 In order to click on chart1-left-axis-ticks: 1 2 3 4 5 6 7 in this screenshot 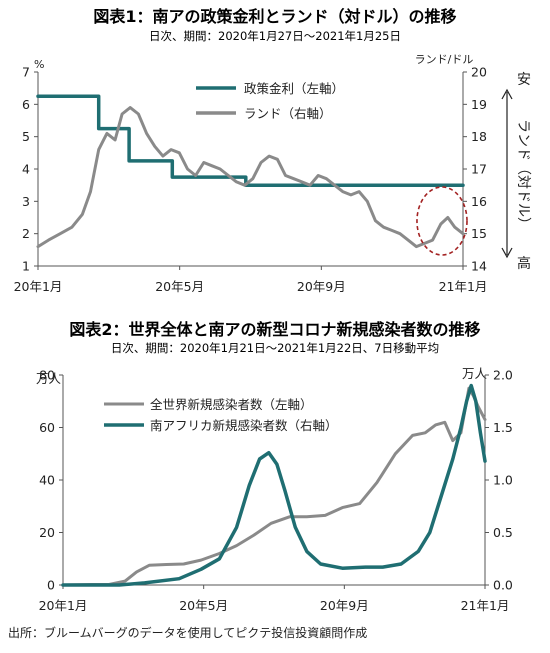, I will do `click(30, 169)`.